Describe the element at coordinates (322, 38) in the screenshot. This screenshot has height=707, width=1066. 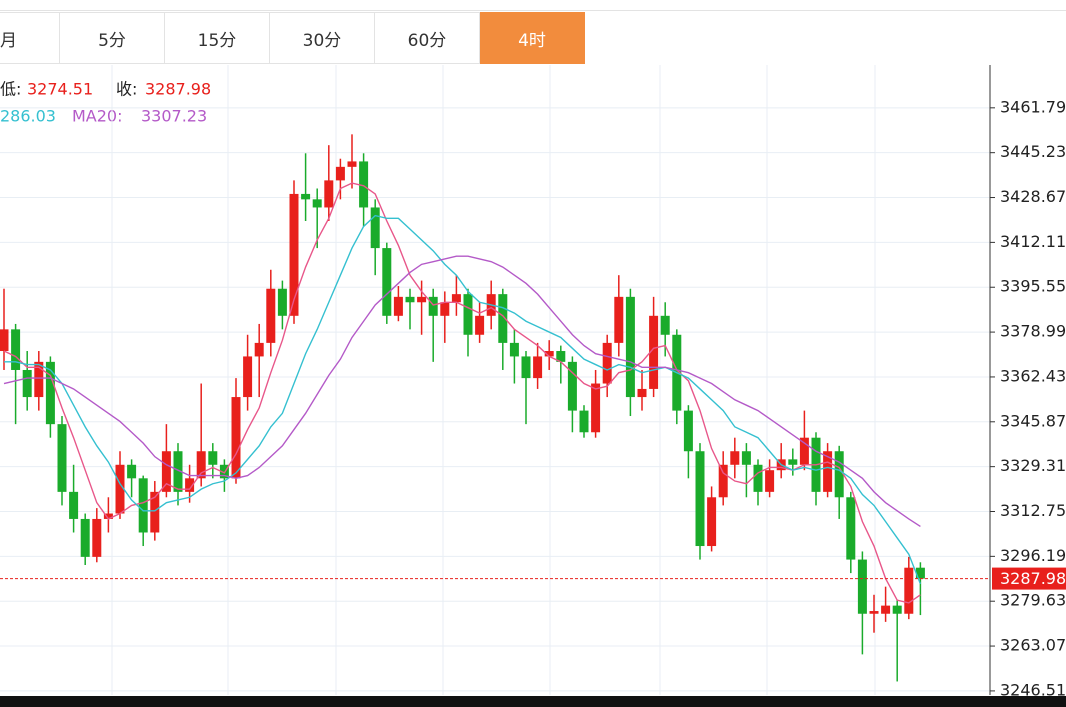
I see `tab: 30分` at that location.